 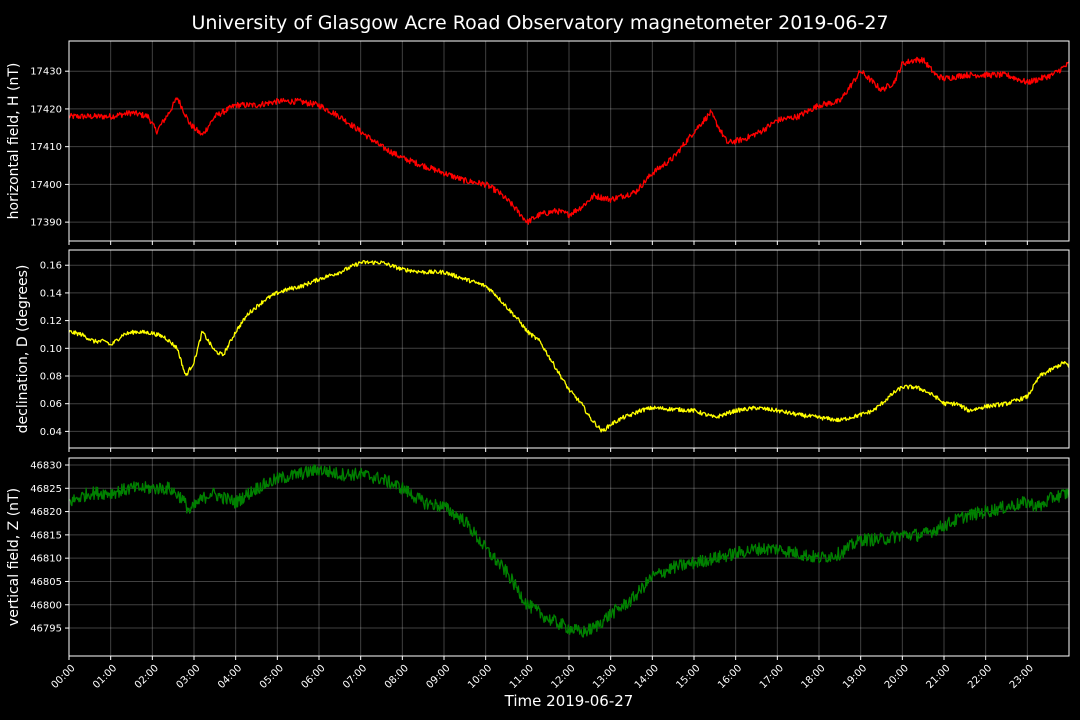 What do you see at coordinates (46, 185) in the screenshot?
I see `y-tick-label: 17400` at bounding box center [46, 185].